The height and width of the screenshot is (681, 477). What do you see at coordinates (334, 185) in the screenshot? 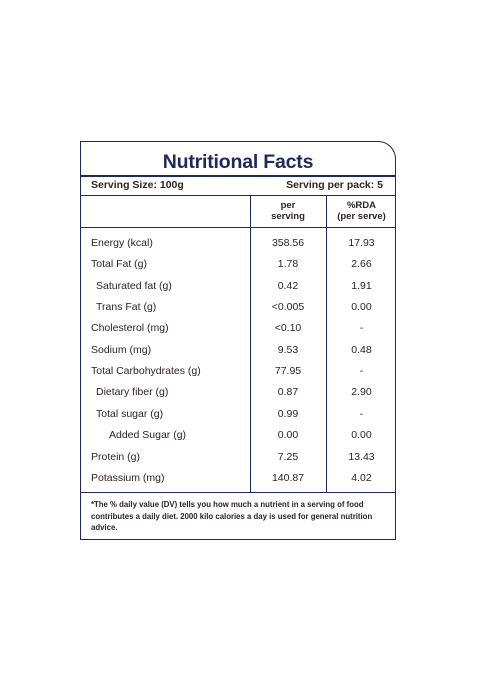
I see `serving-per-pack: Serving per pack: 5` at bounding box center [334, 185].